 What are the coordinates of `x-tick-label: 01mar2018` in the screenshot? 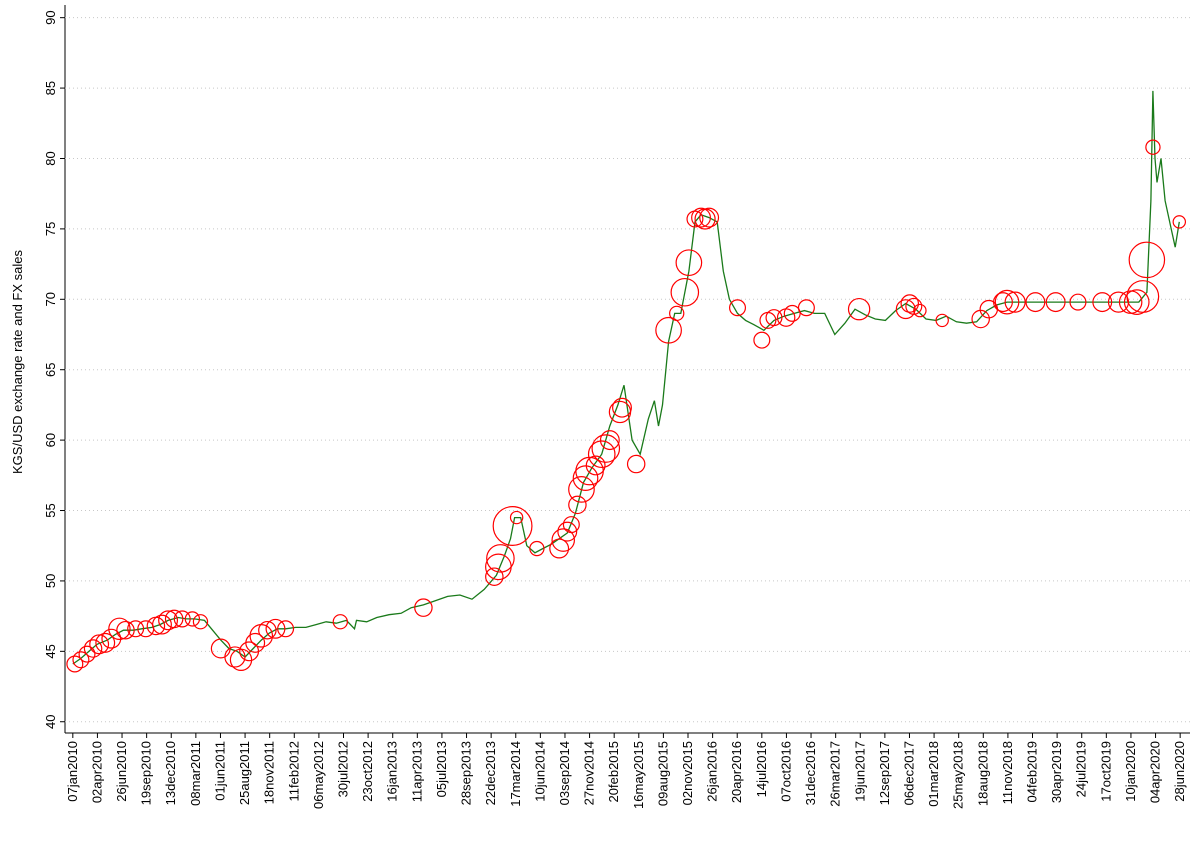 It's located at (933, 774).